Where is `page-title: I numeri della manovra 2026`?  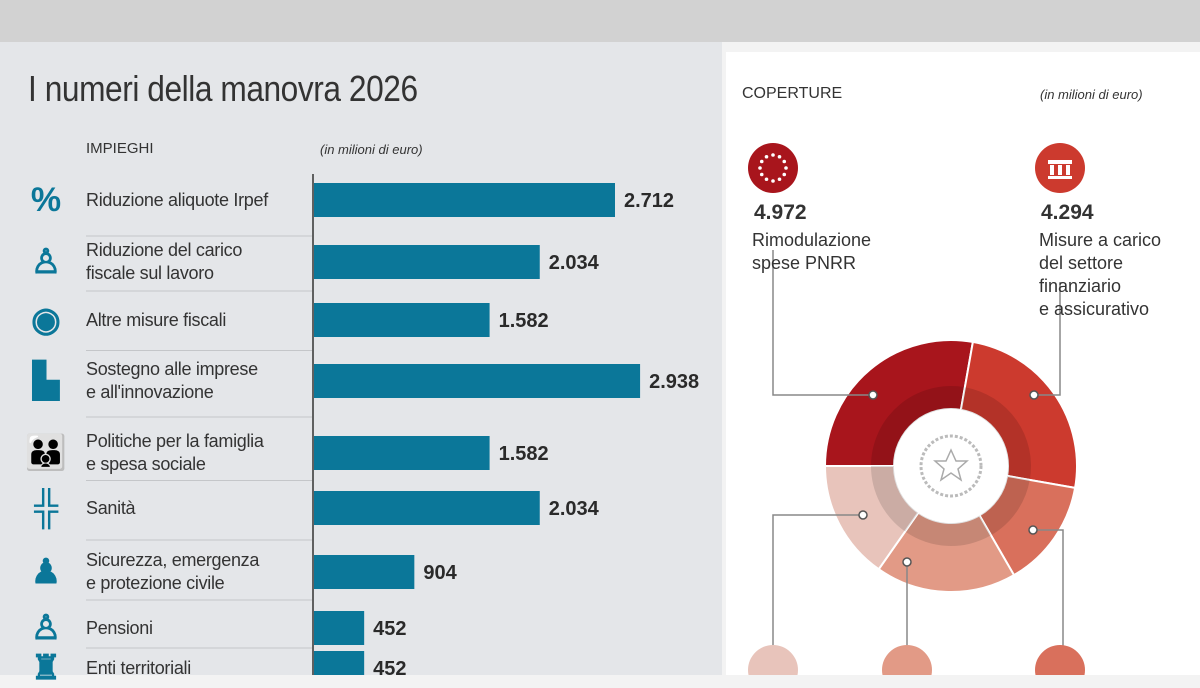
page-title: I numeri della manovra 2026 is located at coordinates (223, 88).